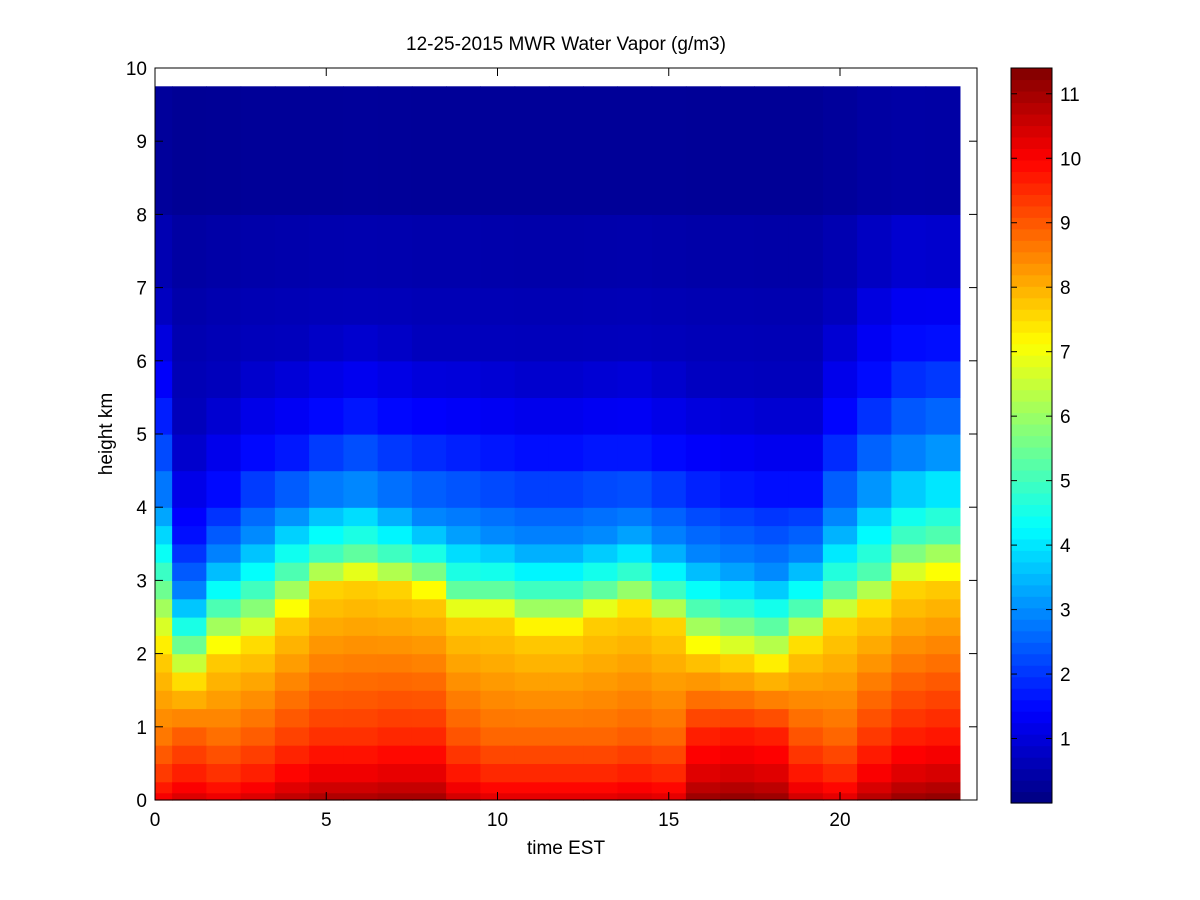  Describe the element at coordinates (1065, 482) in the screenshot. I see `colorbar-tick-label: 5` at that location.